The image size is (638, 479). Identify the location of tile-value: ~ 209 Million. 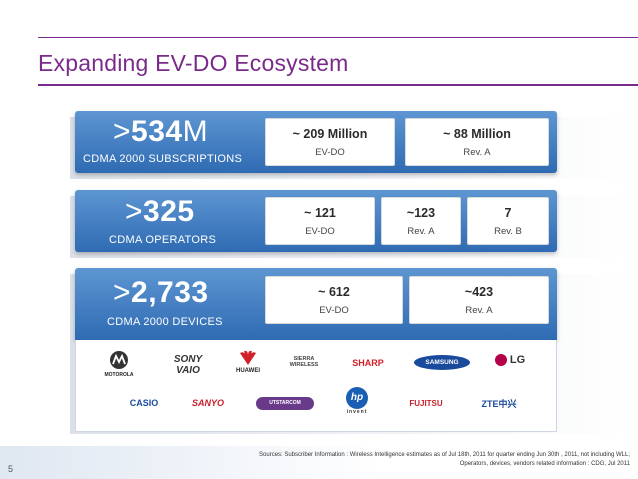
(330, 134).